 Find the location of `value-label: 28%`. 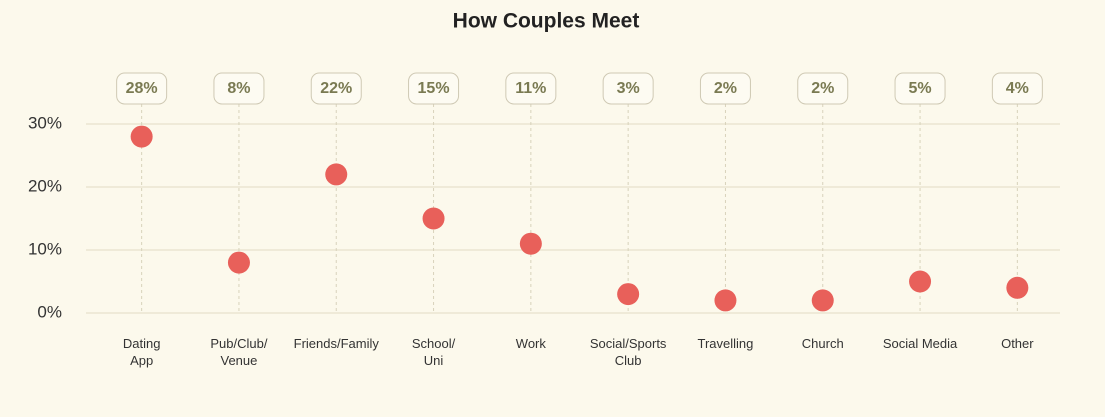

value-label: 28% is located at coordinates (142, 88).